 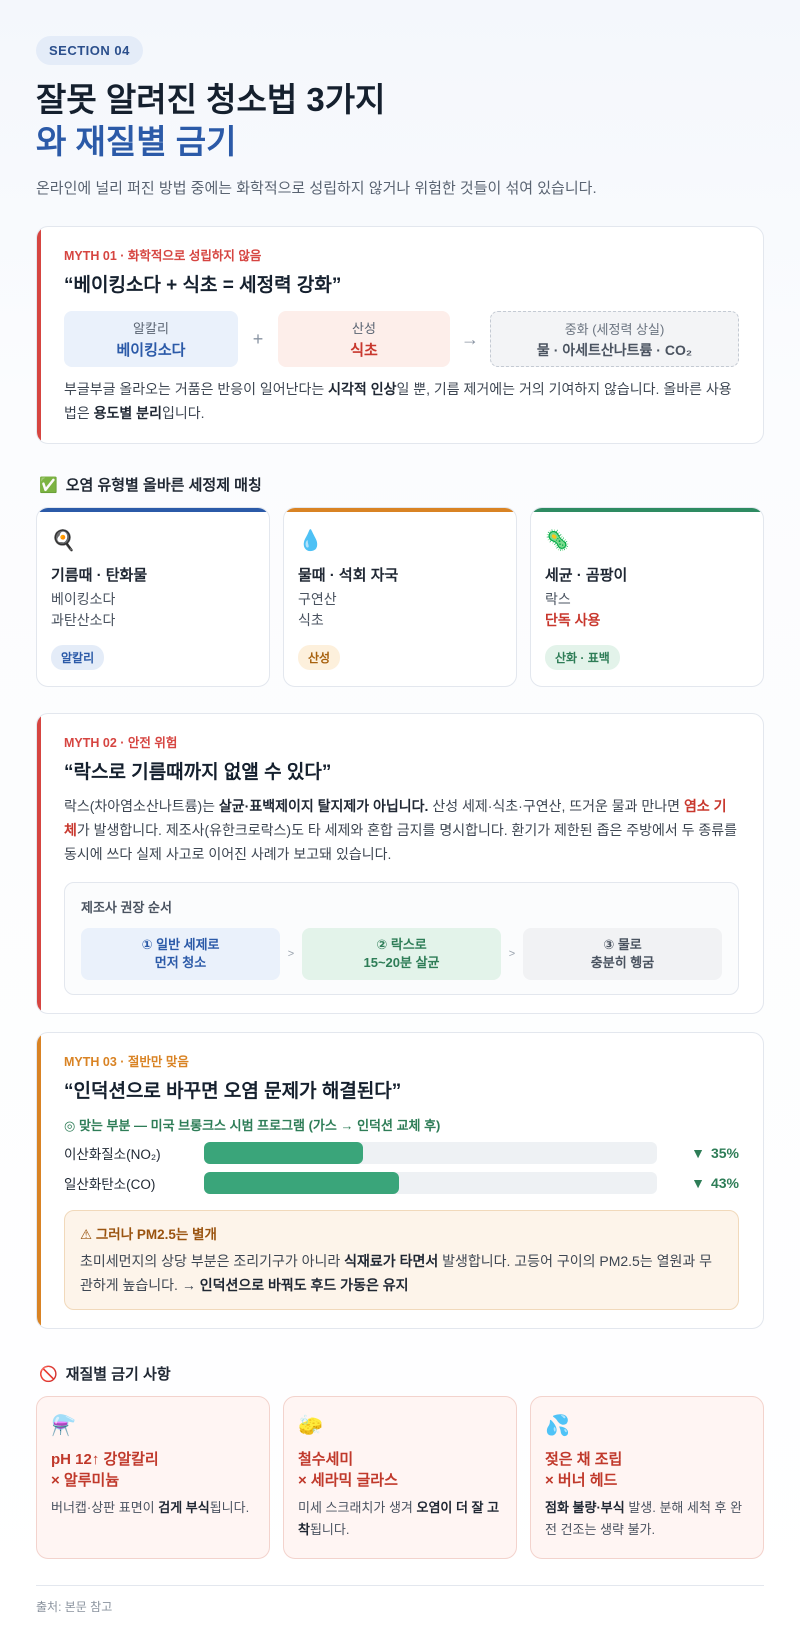 I want to click on text-segment: 점화 불량·부식, so click(x=585, y=1507).